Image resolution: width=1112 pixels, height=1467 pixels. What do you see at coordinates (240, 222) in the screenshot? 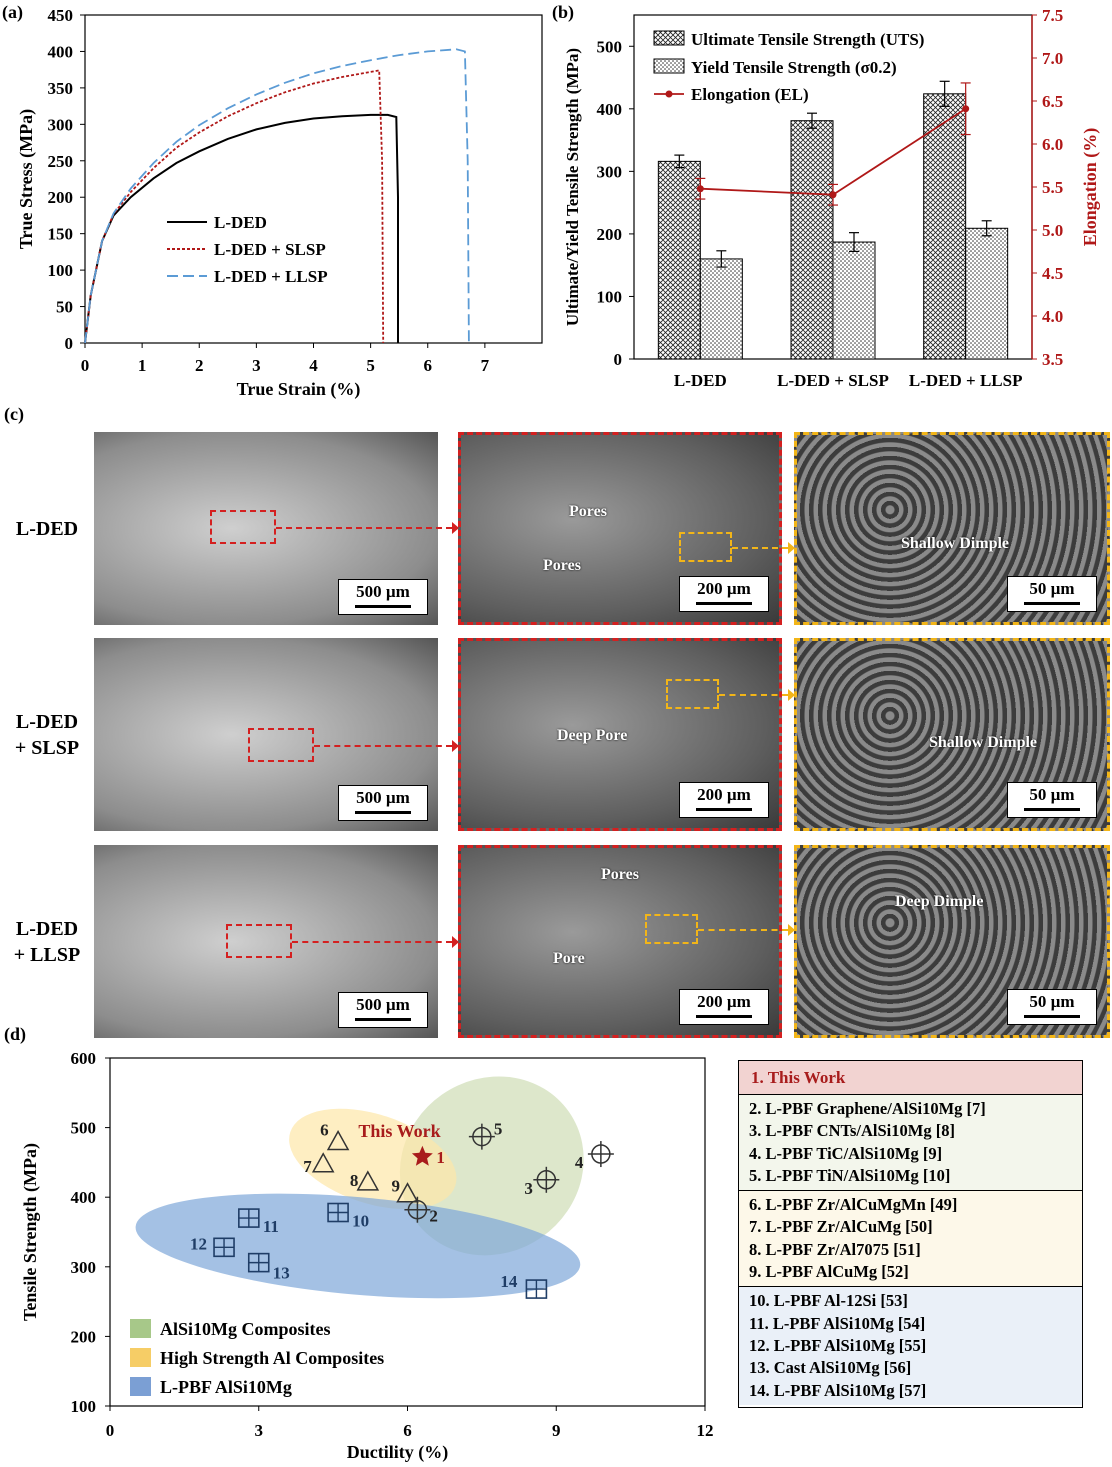
I see `legend-entry-1: L-DED` at bounding box center [240, 222].